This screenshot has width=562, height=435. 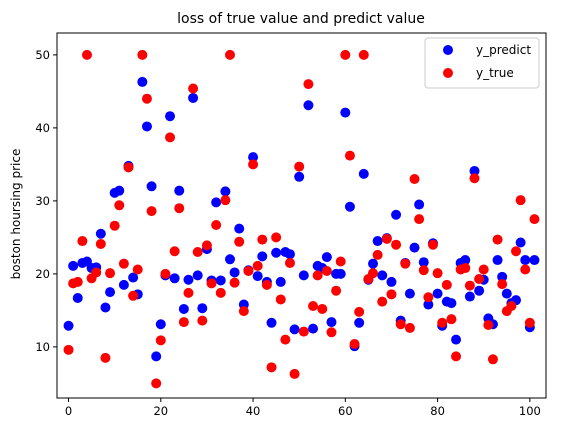 What do you see at coordinates (68, 411) in the screenshot?
I see `x-tick-label: 0` at bounding box center [68, 411].